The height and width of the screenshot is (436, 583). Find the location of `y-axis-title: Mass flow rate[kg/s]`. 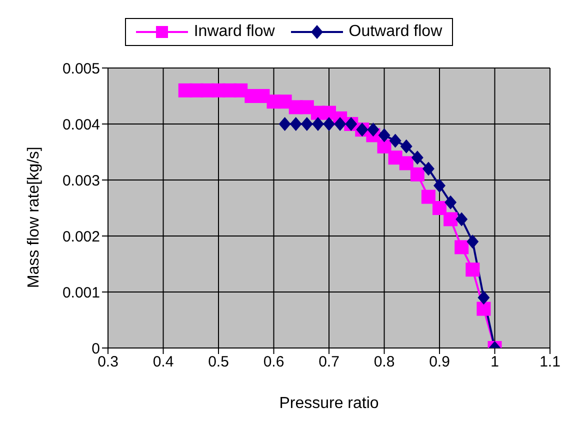

y-axis-title: Mass flow rate[kg/s] is located at coordinates (34, 217).